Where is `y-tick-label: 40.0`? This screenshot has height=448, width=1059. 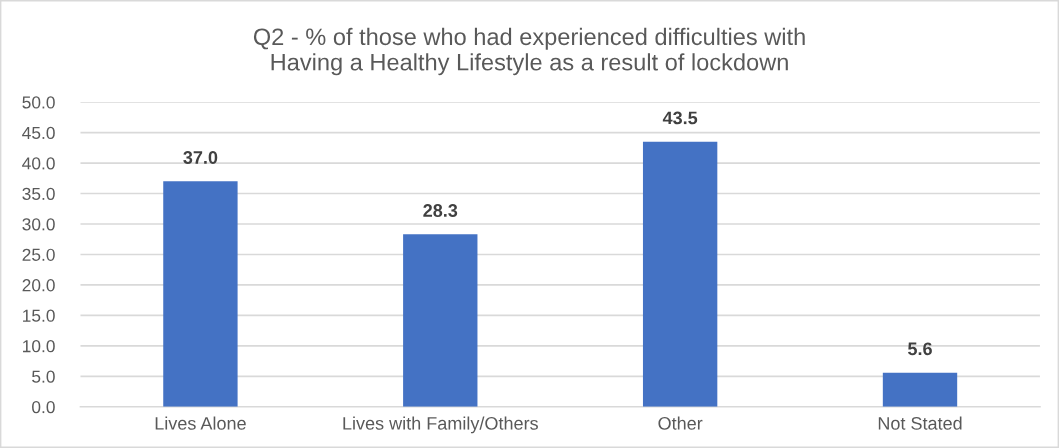 y-tick-label: 40.0 is located at coordinates (38, 163).